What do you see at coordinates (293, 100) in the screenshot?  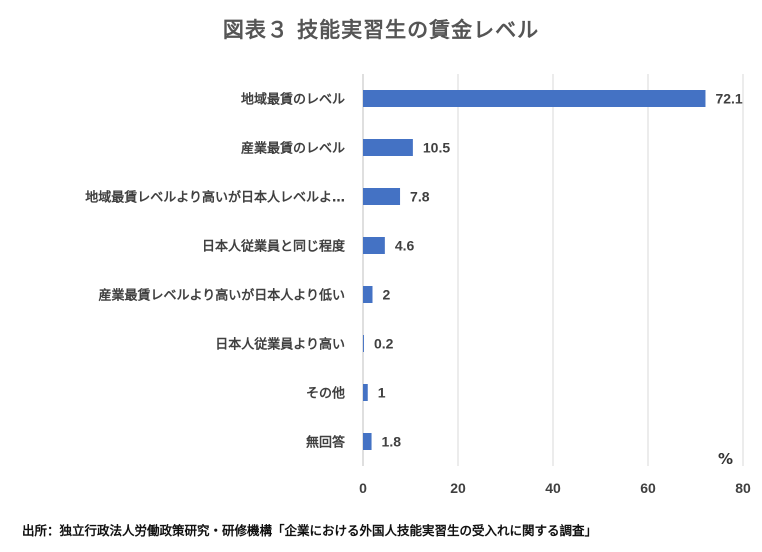 I see `category-label: 地域最賃のレベル` at bounding box center [293, 100].